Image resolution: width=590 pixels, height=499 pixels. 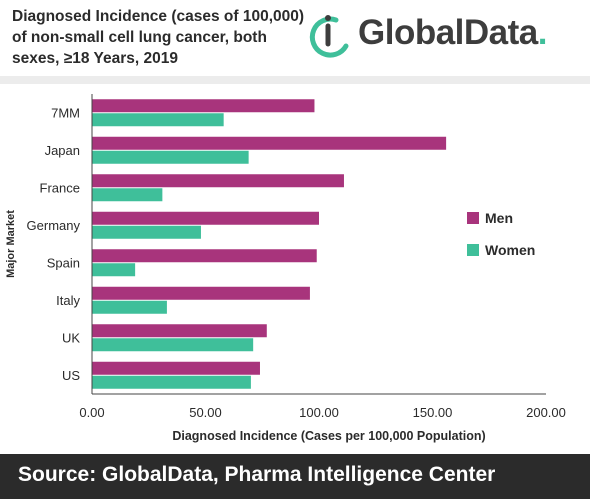 What do you see at coordinates (91, 412) in the screenshot?
I see `x-tick-label-0: 0.00` at bounding box center [91, 412].